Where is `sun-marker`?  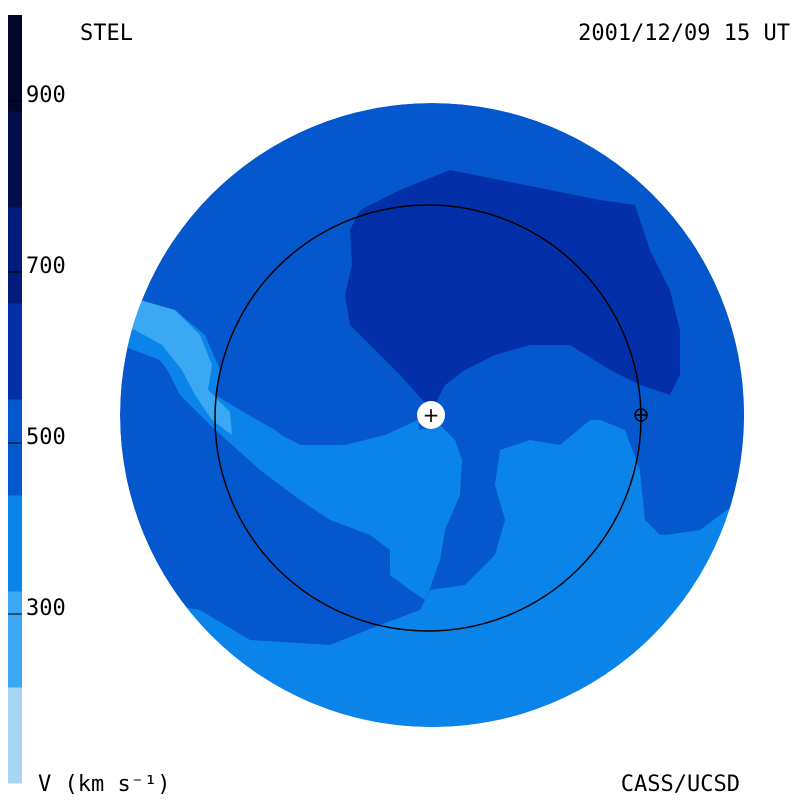 sun-marker is located at coordinates (431, 415).